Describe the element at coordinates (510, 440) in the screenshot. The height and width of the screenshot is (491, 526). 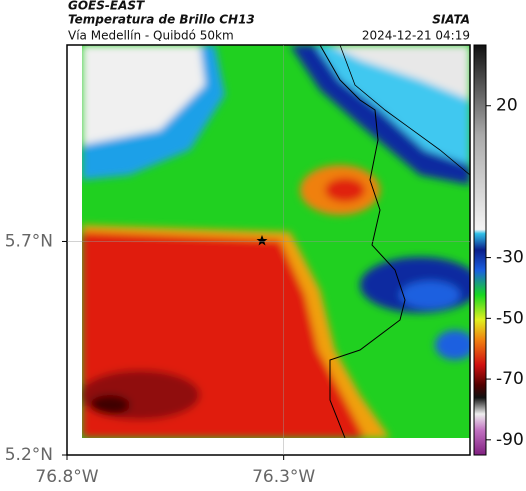
I see `colorbar-tick-label: -90` at that location.